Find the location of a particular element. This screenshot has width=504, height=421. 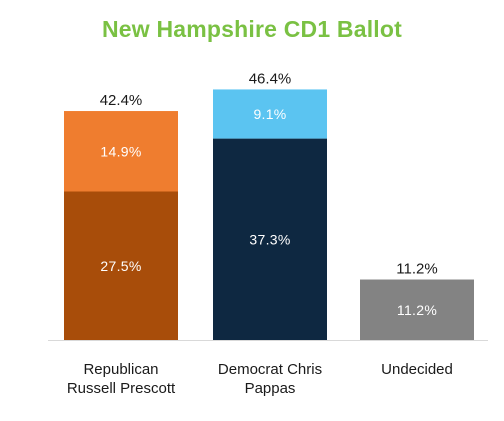

data-label-1-1: 27.5% is located at coordinates (120, 266).